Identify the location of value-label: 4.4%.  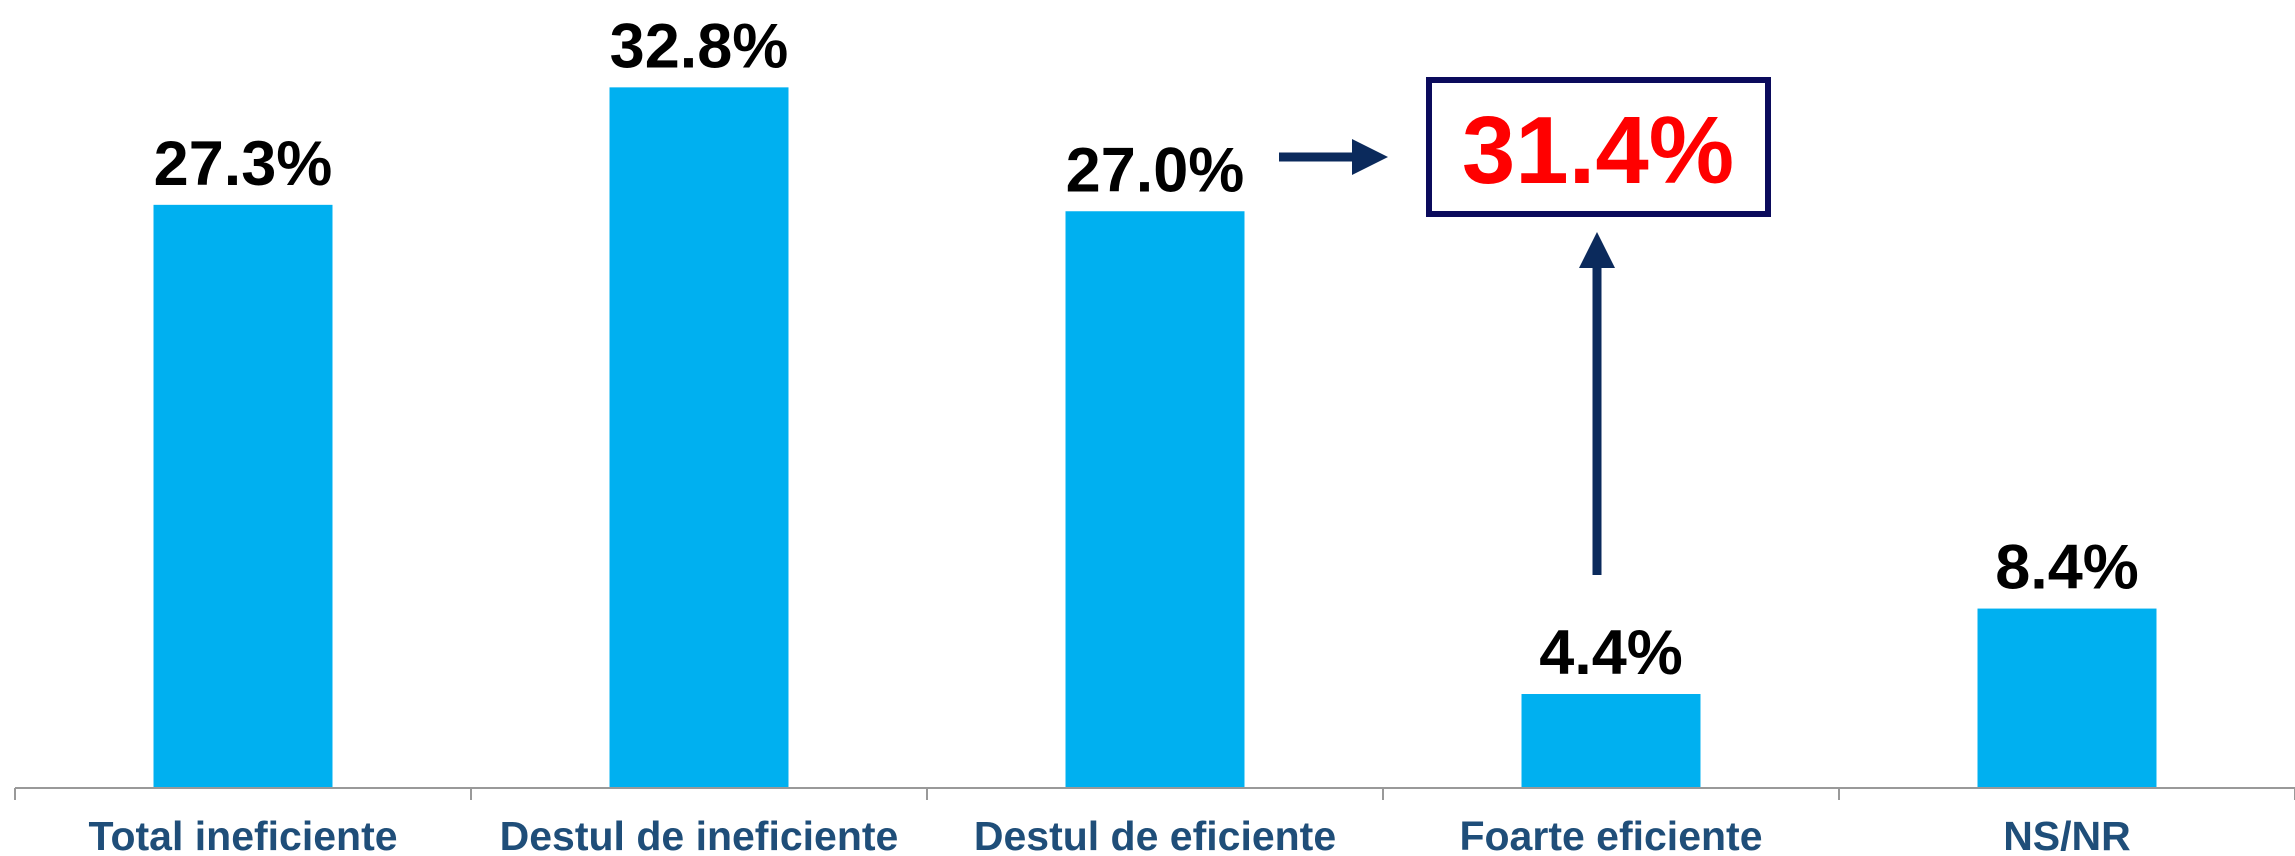
(1611, 653).